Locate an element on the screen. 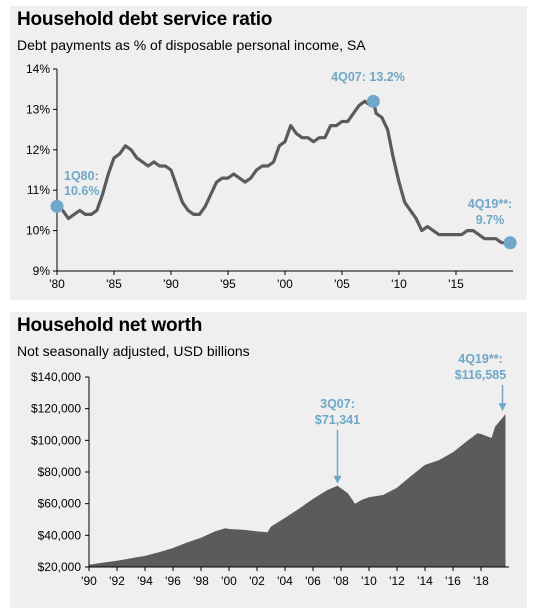 This screenshot has height=614, width=537. x-tick-label: '98 is located at coordinates (201, 581).